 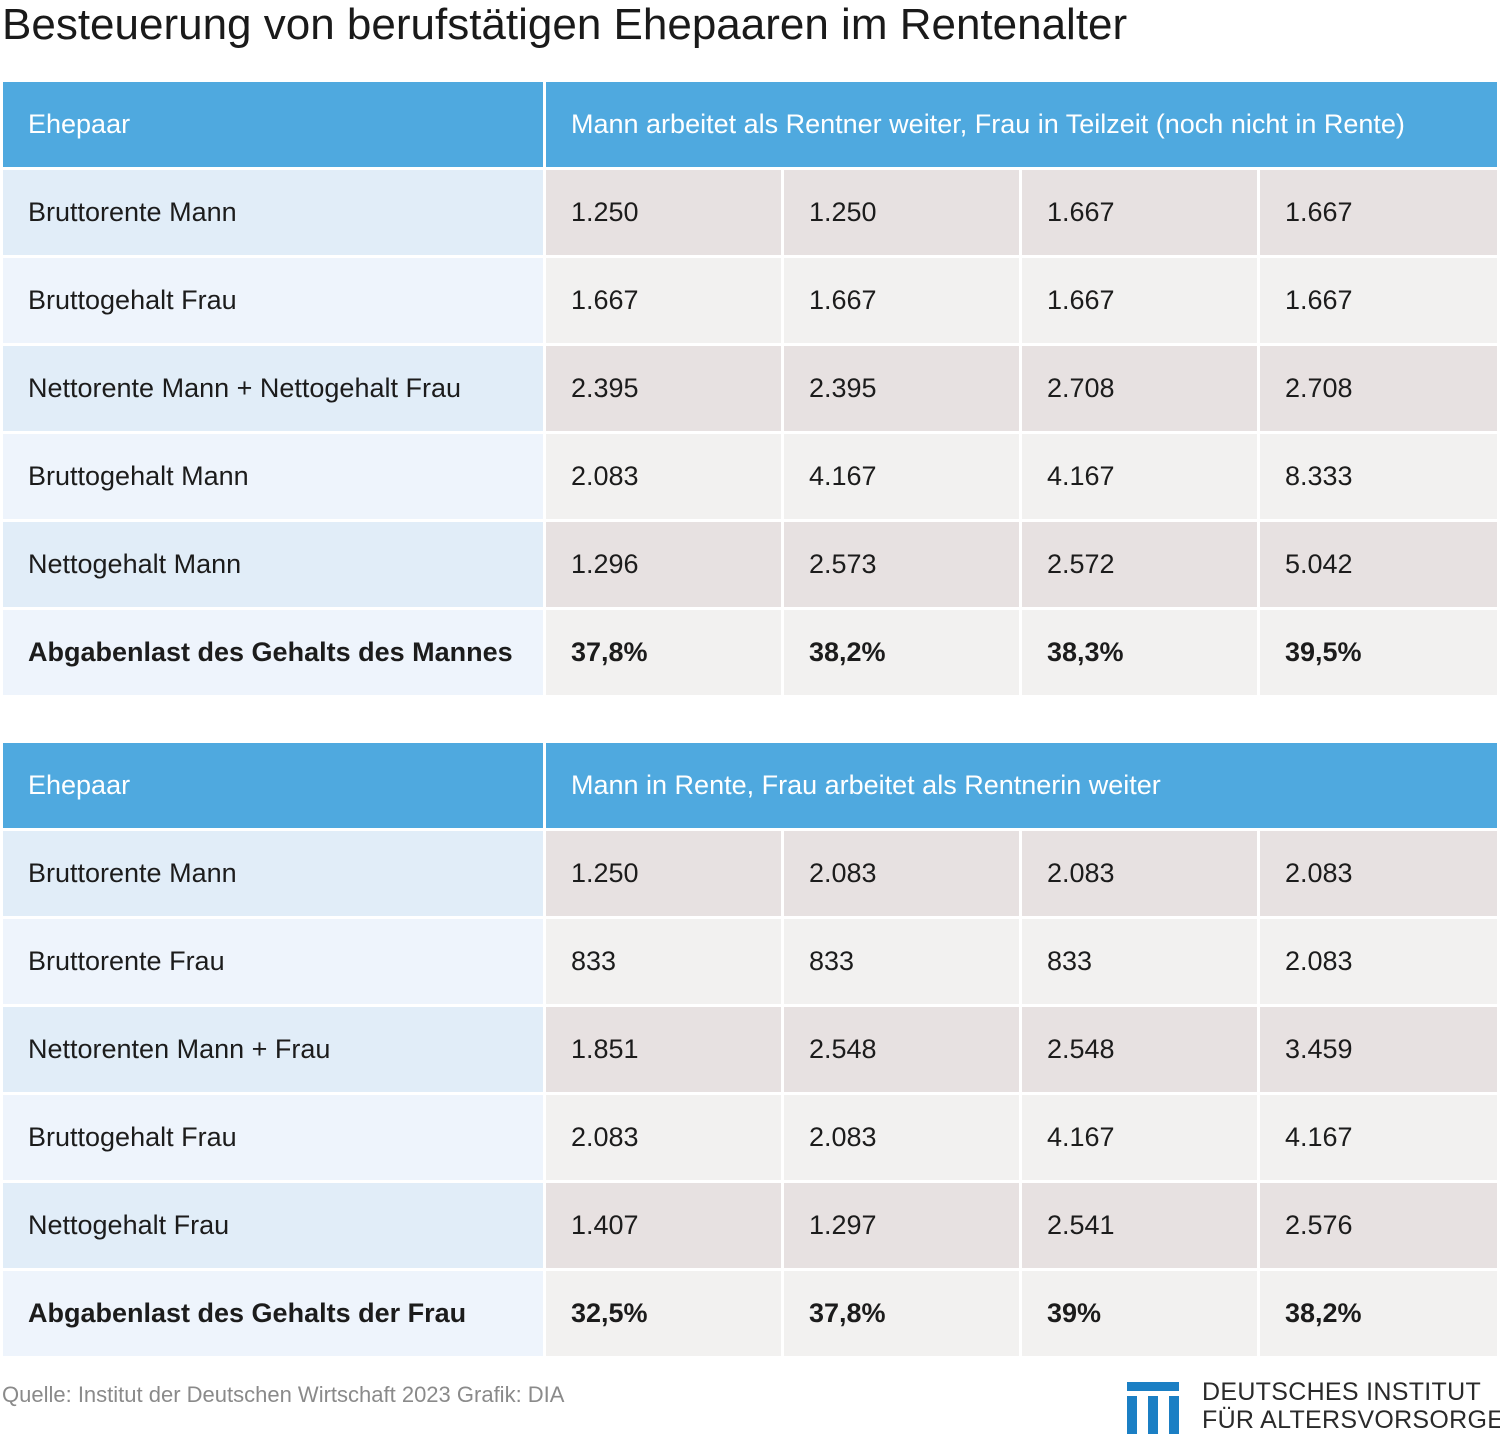 What do you see at coordinates (1378, 654) in the screenshot?
I see `value-cell: 39,5%` at bounding box center [1378, 654].